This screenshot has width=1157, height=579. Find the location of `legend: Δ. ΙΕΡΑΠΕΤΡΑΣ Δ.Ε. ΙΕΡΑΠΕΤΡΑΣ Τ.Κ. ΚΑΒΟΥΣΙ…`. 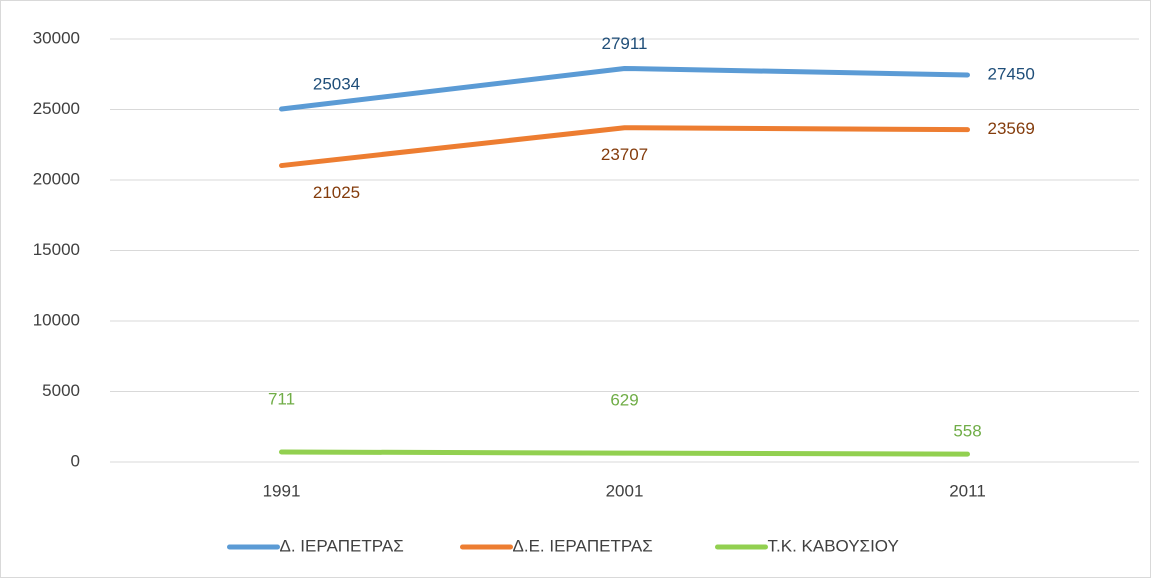

legend: Δ. ΙΕΡΑΠΕΤΡΑΣ Δ.Ε. ΙΕΡΑΠΕΤΡΑΣ Τ.Κ. ΚΑΒΟΥΣΙ… is located at coordinates (563, 545).